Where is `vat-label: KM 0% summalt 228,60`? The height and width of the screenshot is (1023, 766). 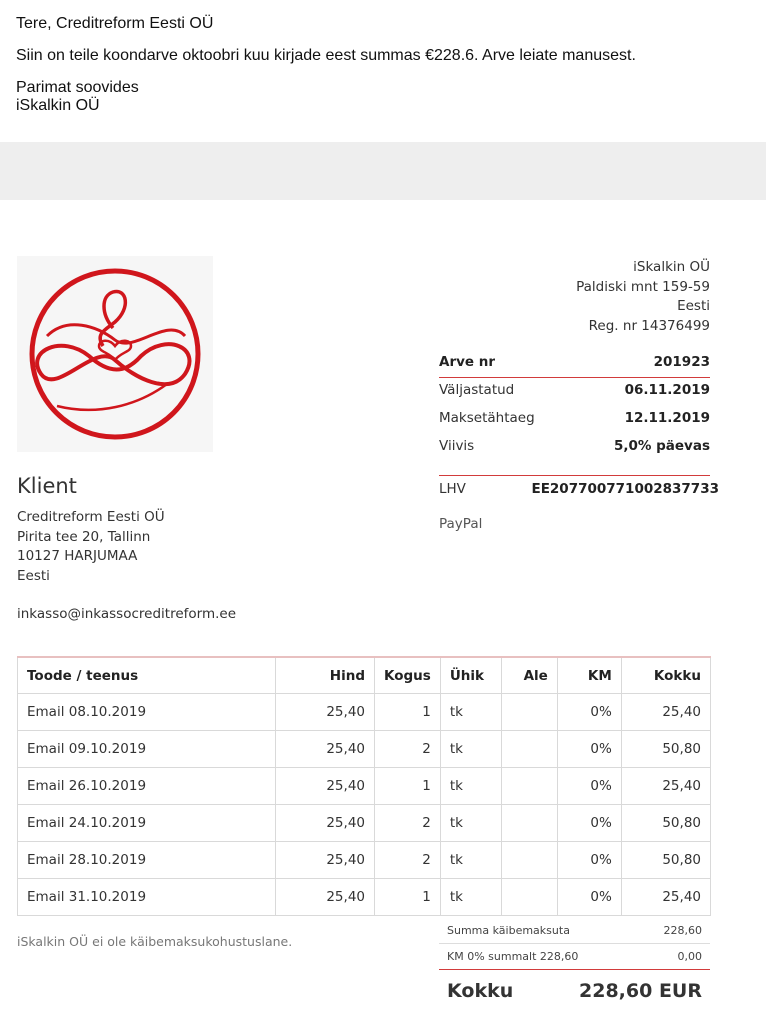
vat-label: KM 0% summalt 228,60 is located at coordinates (513, 956).